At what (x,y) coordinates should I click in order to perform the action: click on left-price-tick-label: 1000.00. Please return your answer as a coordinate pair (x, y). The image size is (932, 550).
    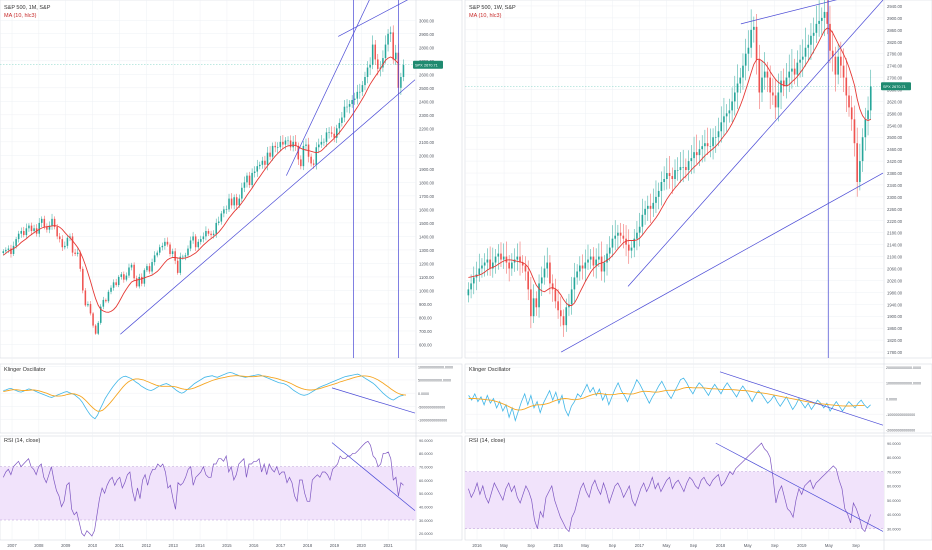
    Looking at the image, I should click on (427, 290).